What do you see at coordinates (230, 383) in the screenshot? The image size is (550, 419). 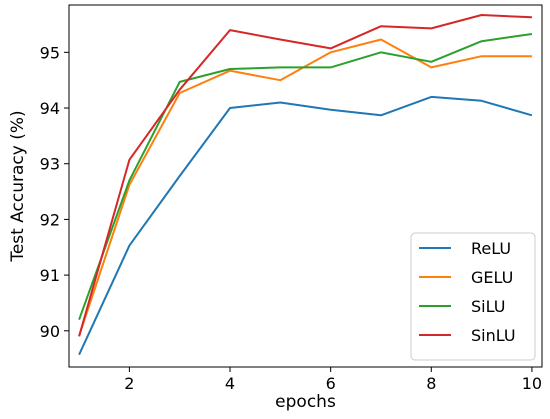 I see `x-tick-label: 4` at bounding box center [230, 383].